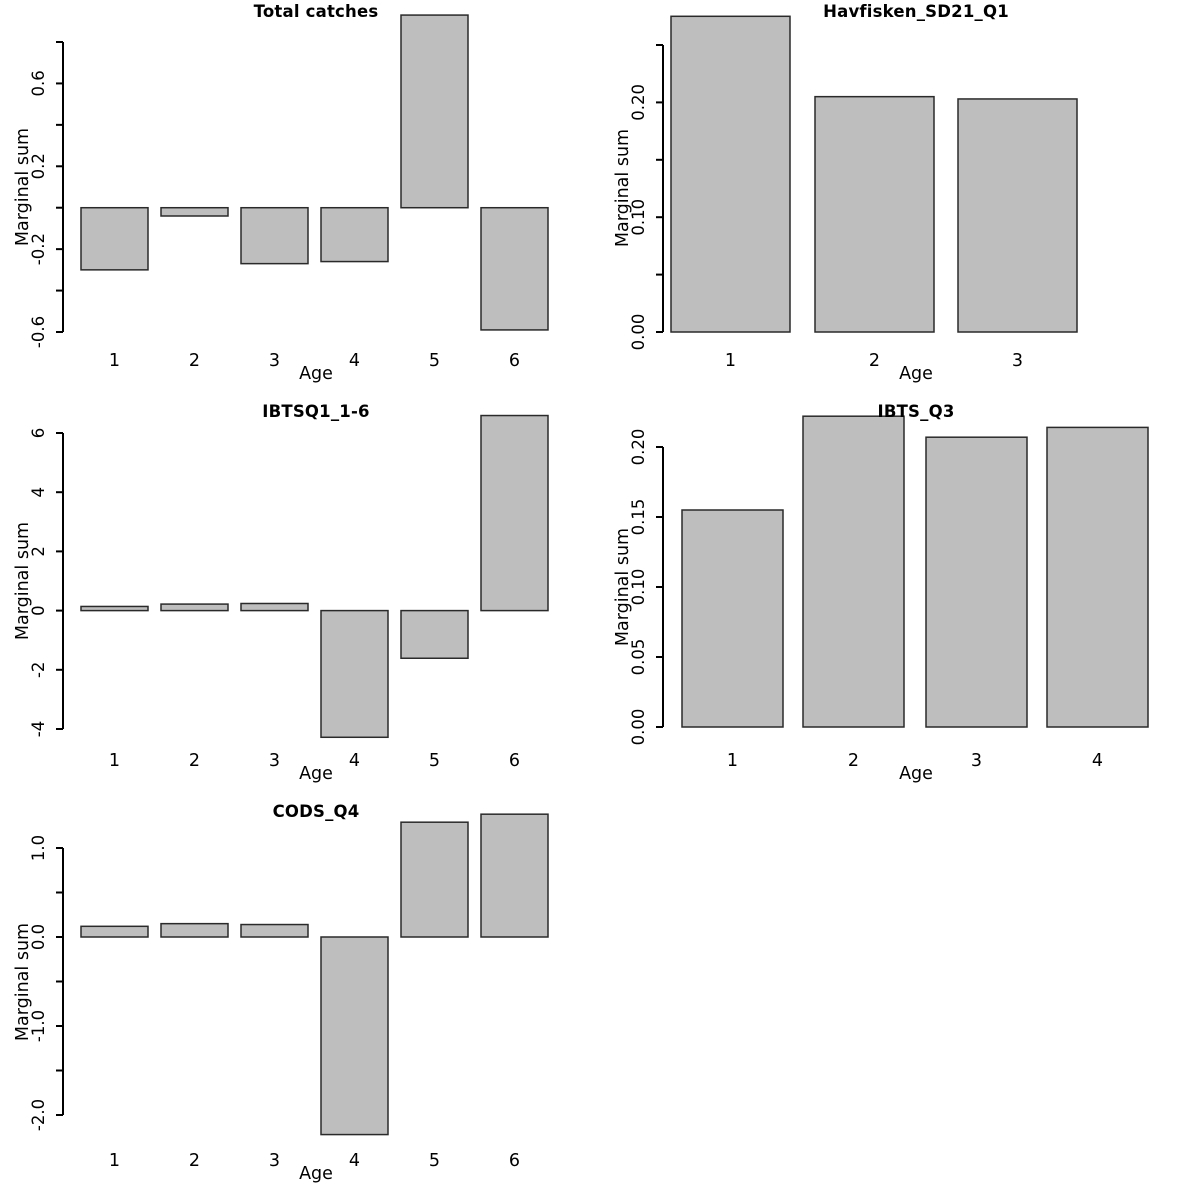  What do you see at coordinates (916, 11) in the screenshot?
I see `chart-title: Havfisken_SD21_Q1` at bounding box center [916, 11].